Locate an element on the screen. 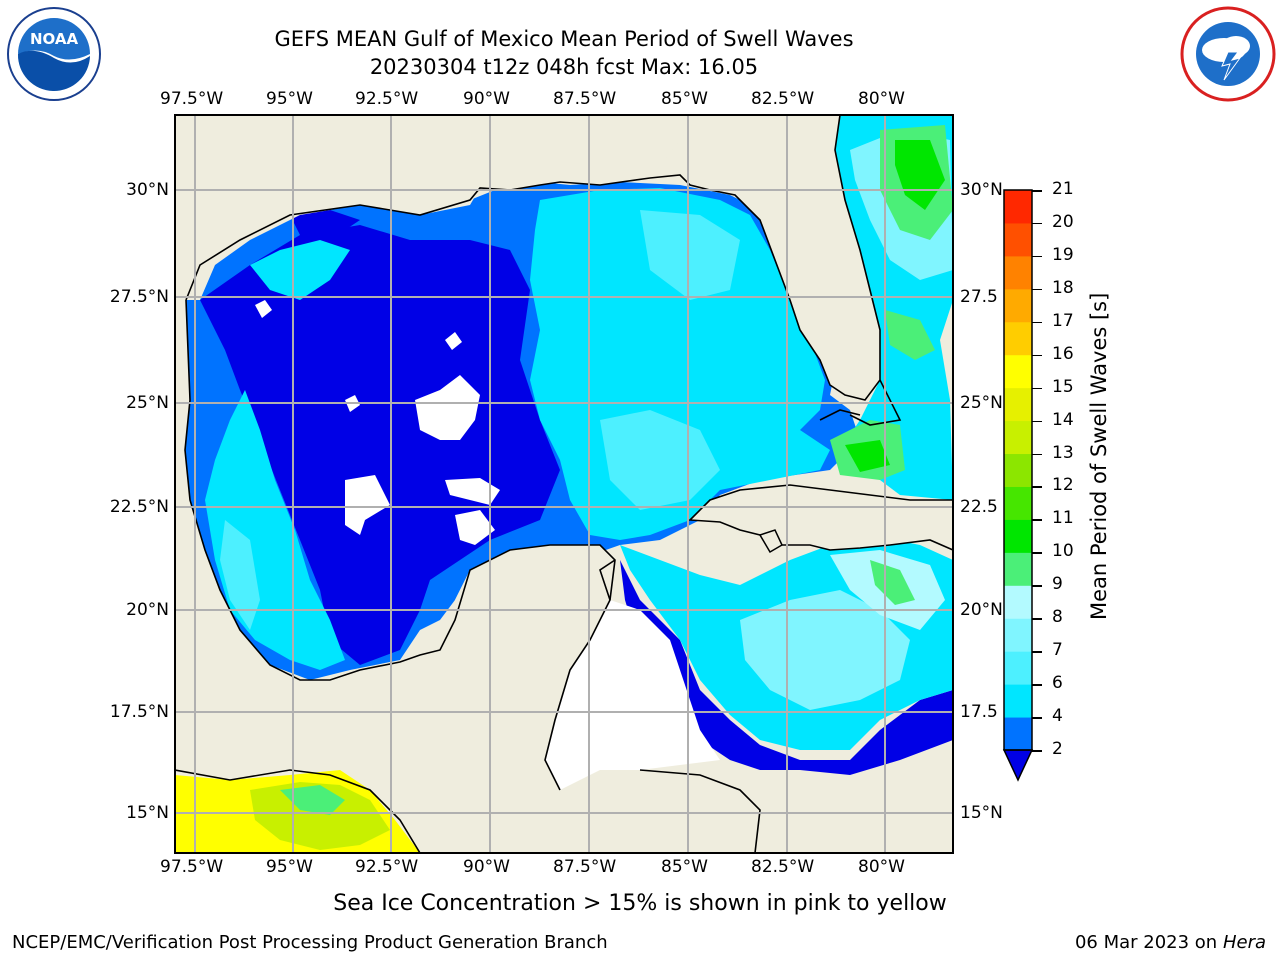 The height and width of the screenshot is (960, 1280). lat-tick-left: 27.5°N is located at coordinates (139, 297).